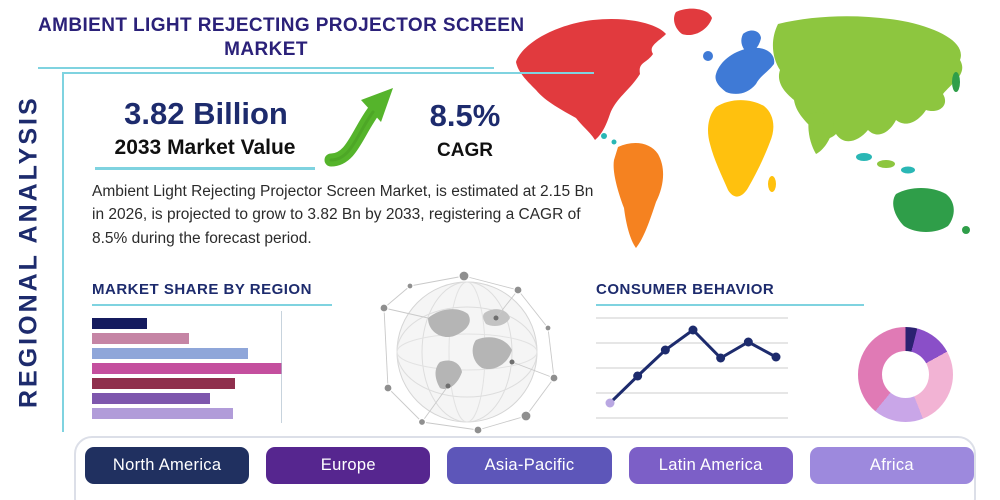 This screenshot has height=500, width=1000. I want to click on region-button-africa: Africa, so click(892, 465).